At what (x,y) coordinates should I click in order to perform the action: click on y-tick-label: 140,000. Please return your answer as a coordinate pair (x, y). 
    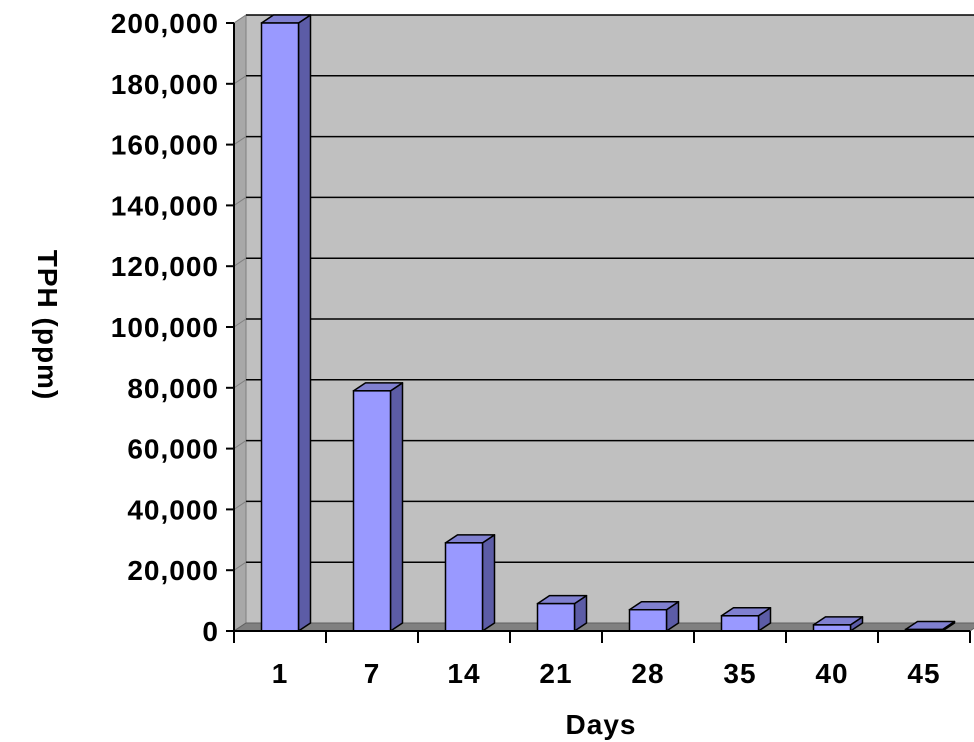
    Looking at the image, I should click on (165, 205).